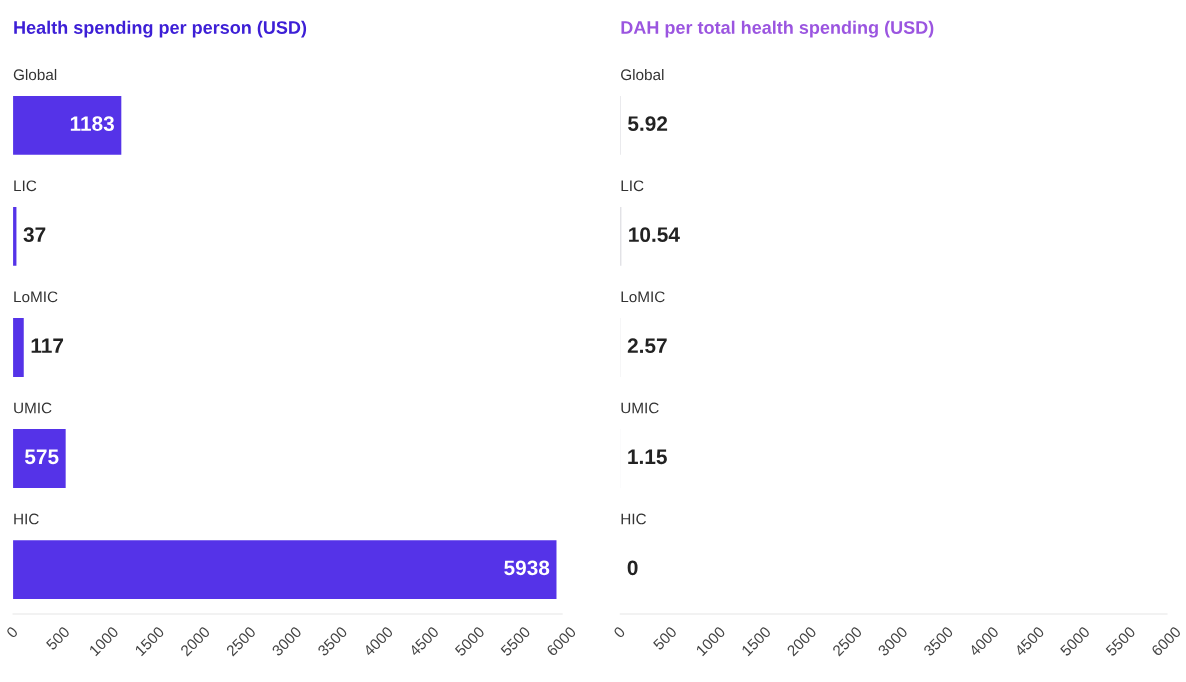 The image size is (1186, 682). I want to click on data-label: 37, so click(34, 235).